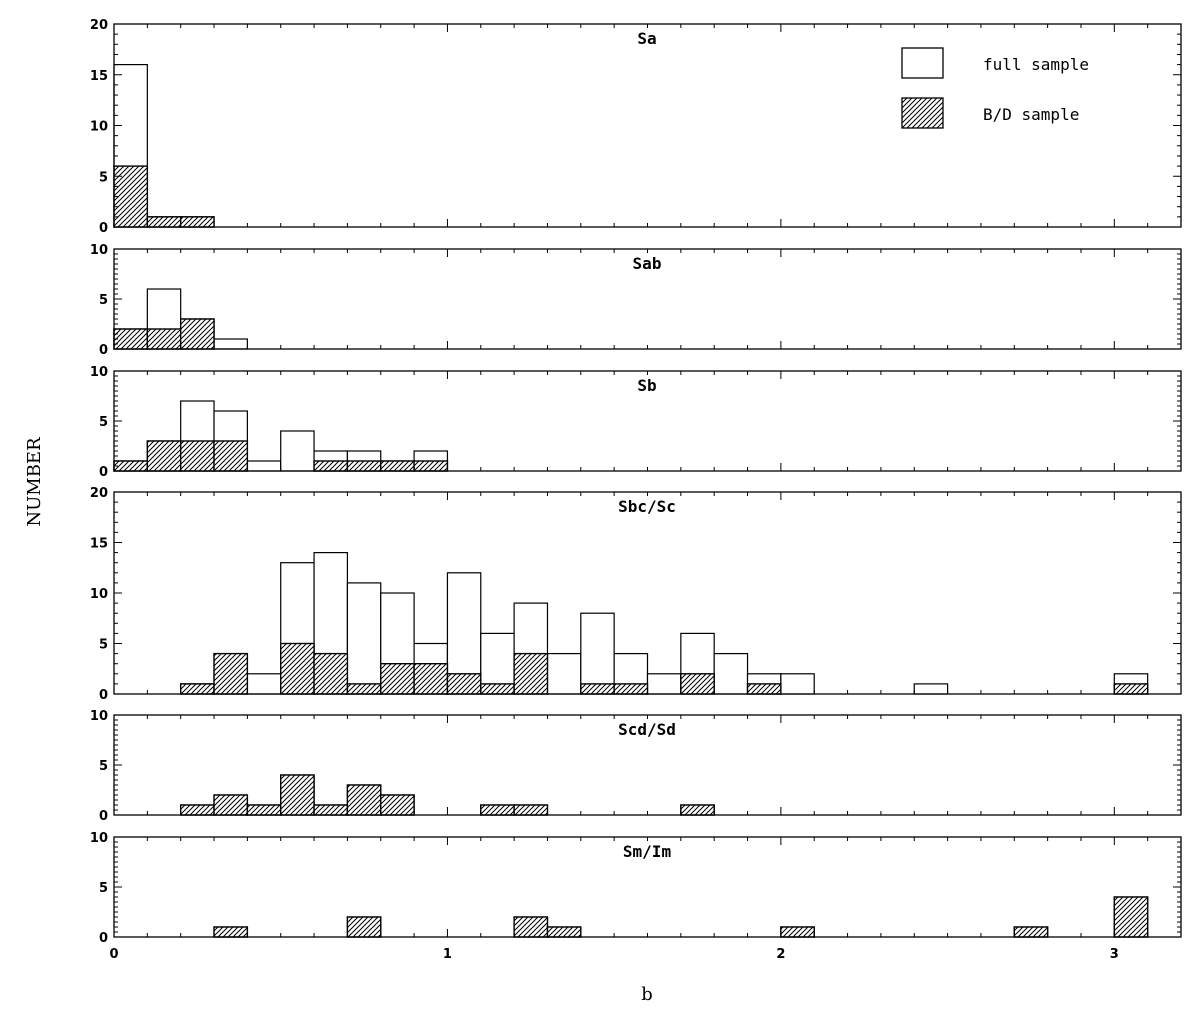 The height and width of the screenshot is (1009, 1200). I want to click on x-tick-label: 1, so click(447, 954).